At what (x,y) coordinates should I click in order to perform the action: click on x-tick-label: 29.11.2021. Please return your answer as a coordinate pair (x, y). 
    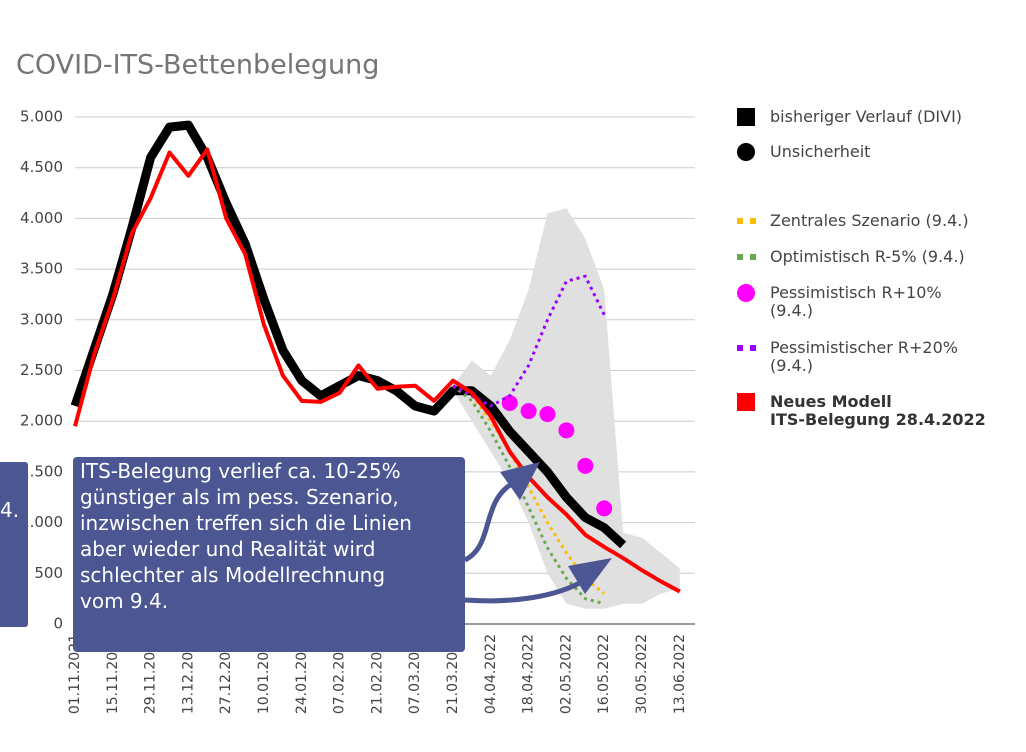
    Looking at the image, I should click on (151, 674).